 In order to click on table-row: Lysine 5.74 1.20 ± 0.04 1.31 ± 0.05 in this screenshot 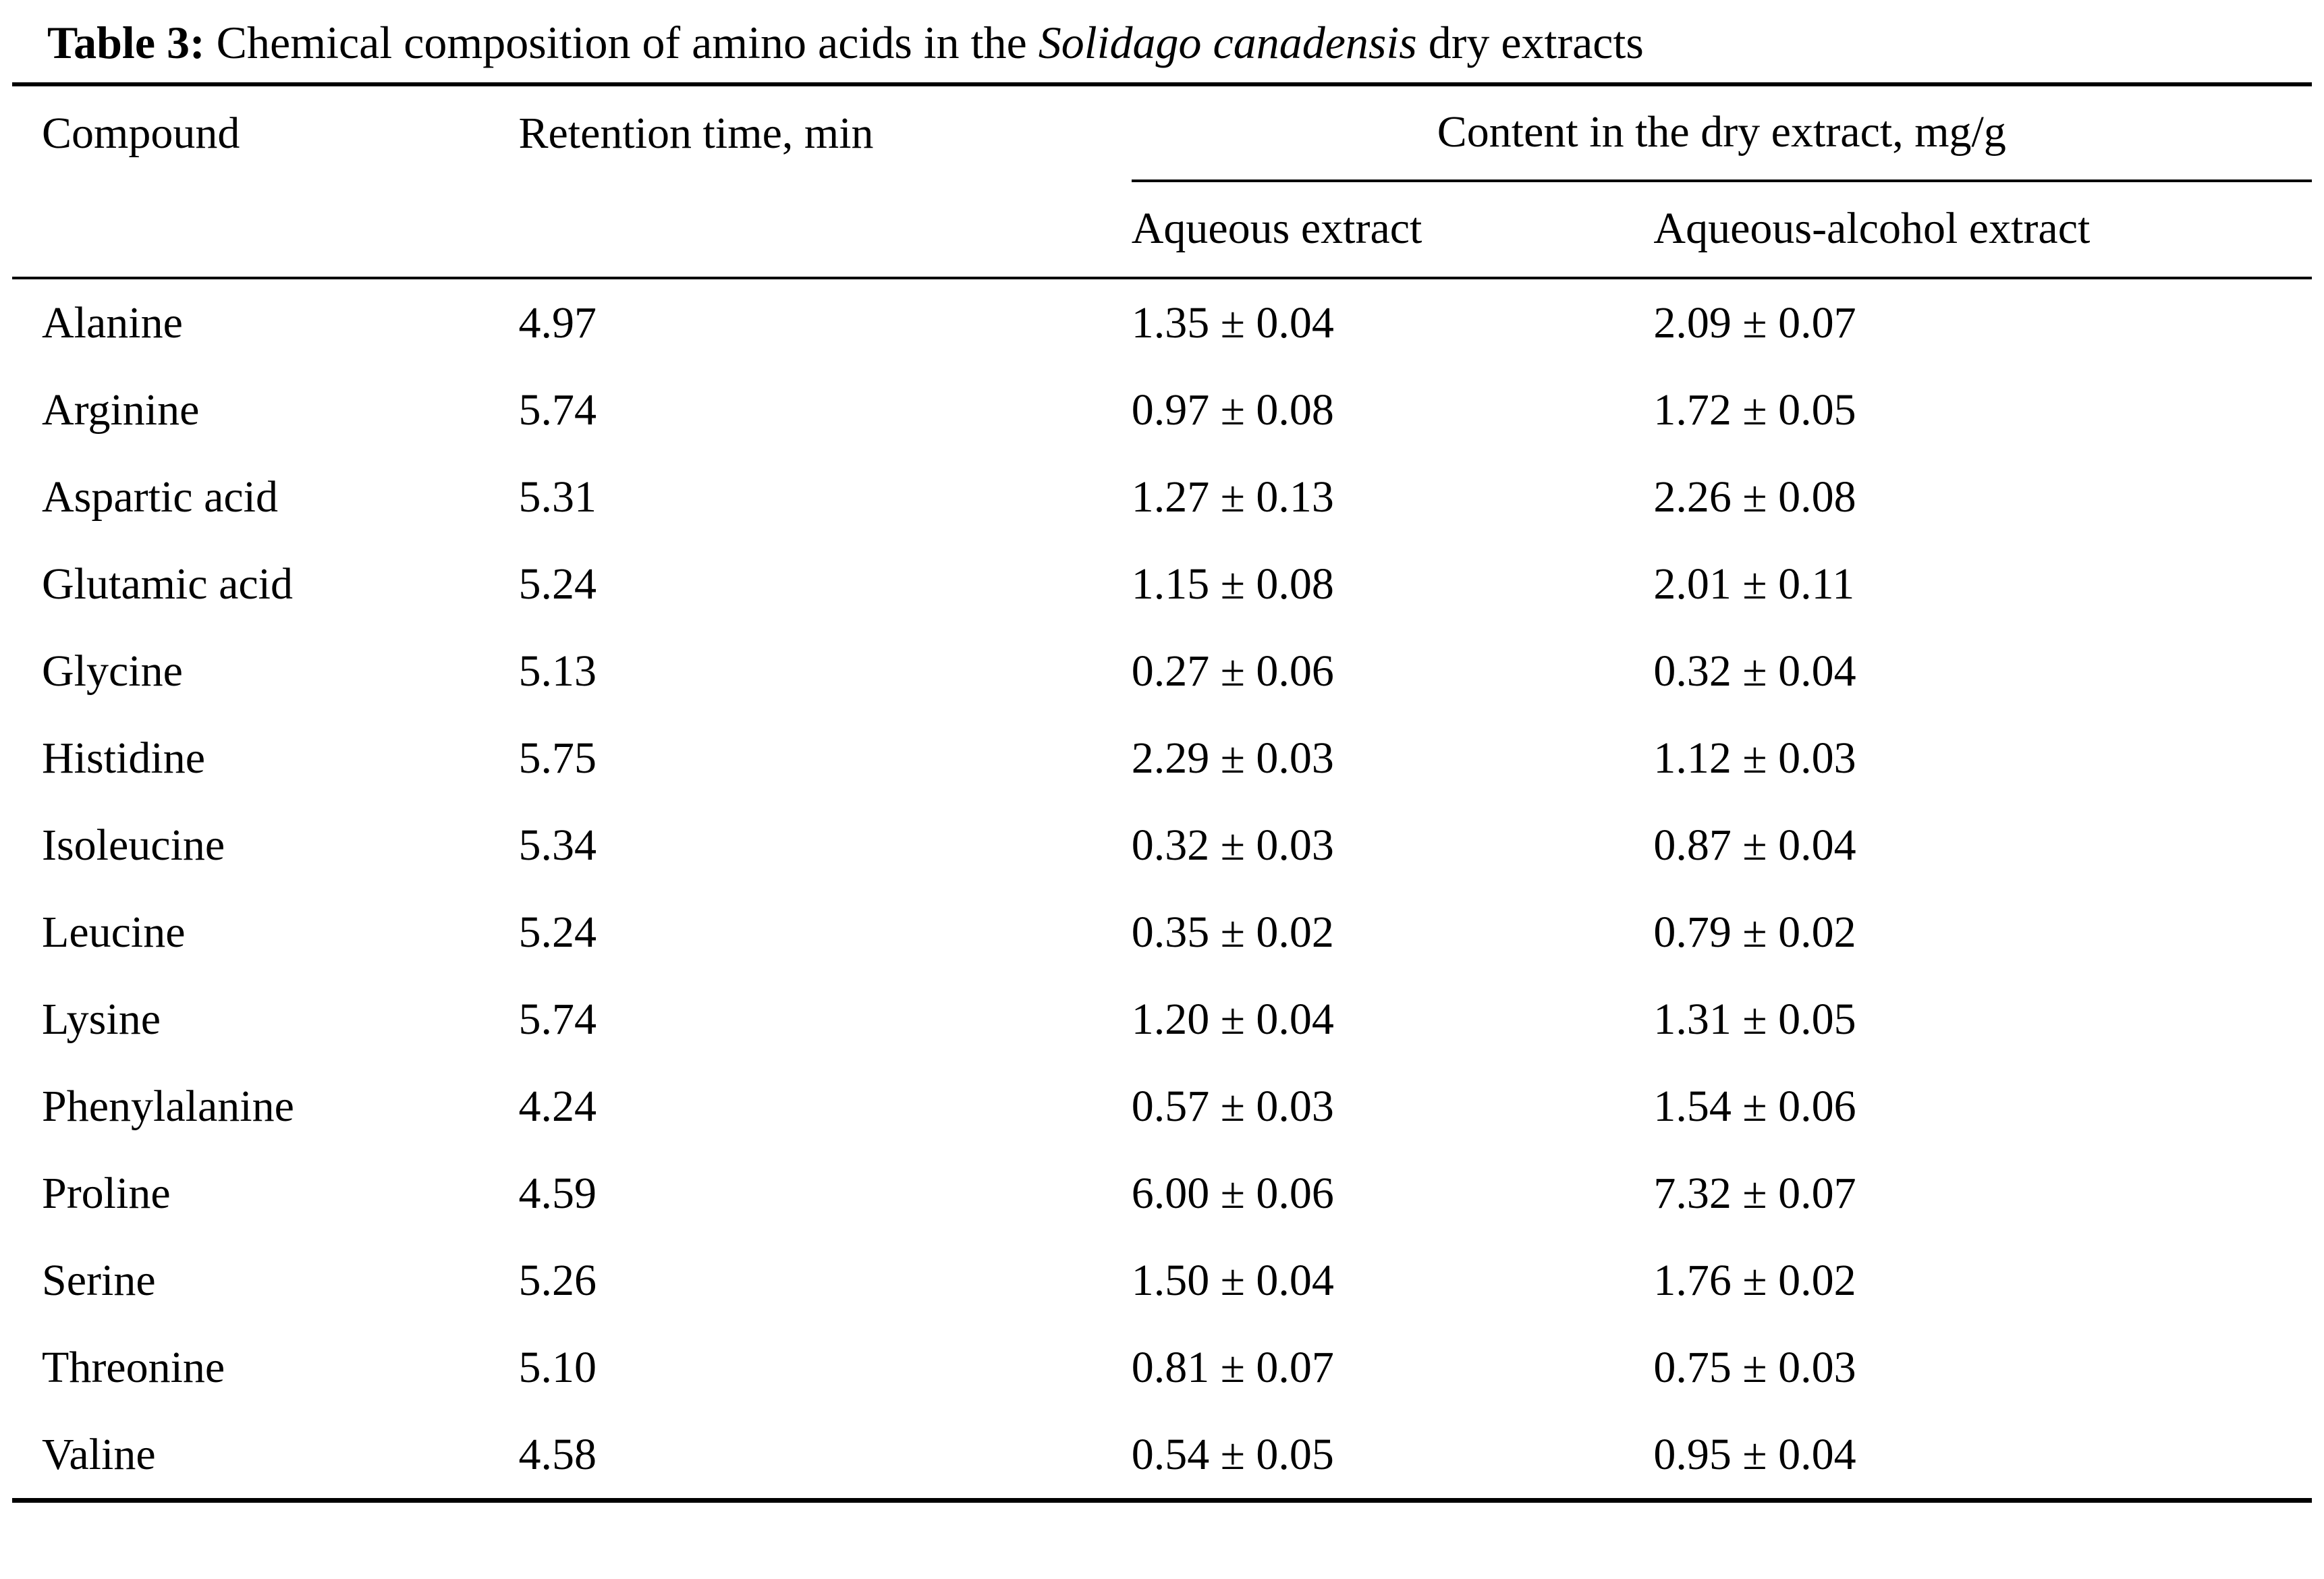, I will do `click(1162, 1019)`.